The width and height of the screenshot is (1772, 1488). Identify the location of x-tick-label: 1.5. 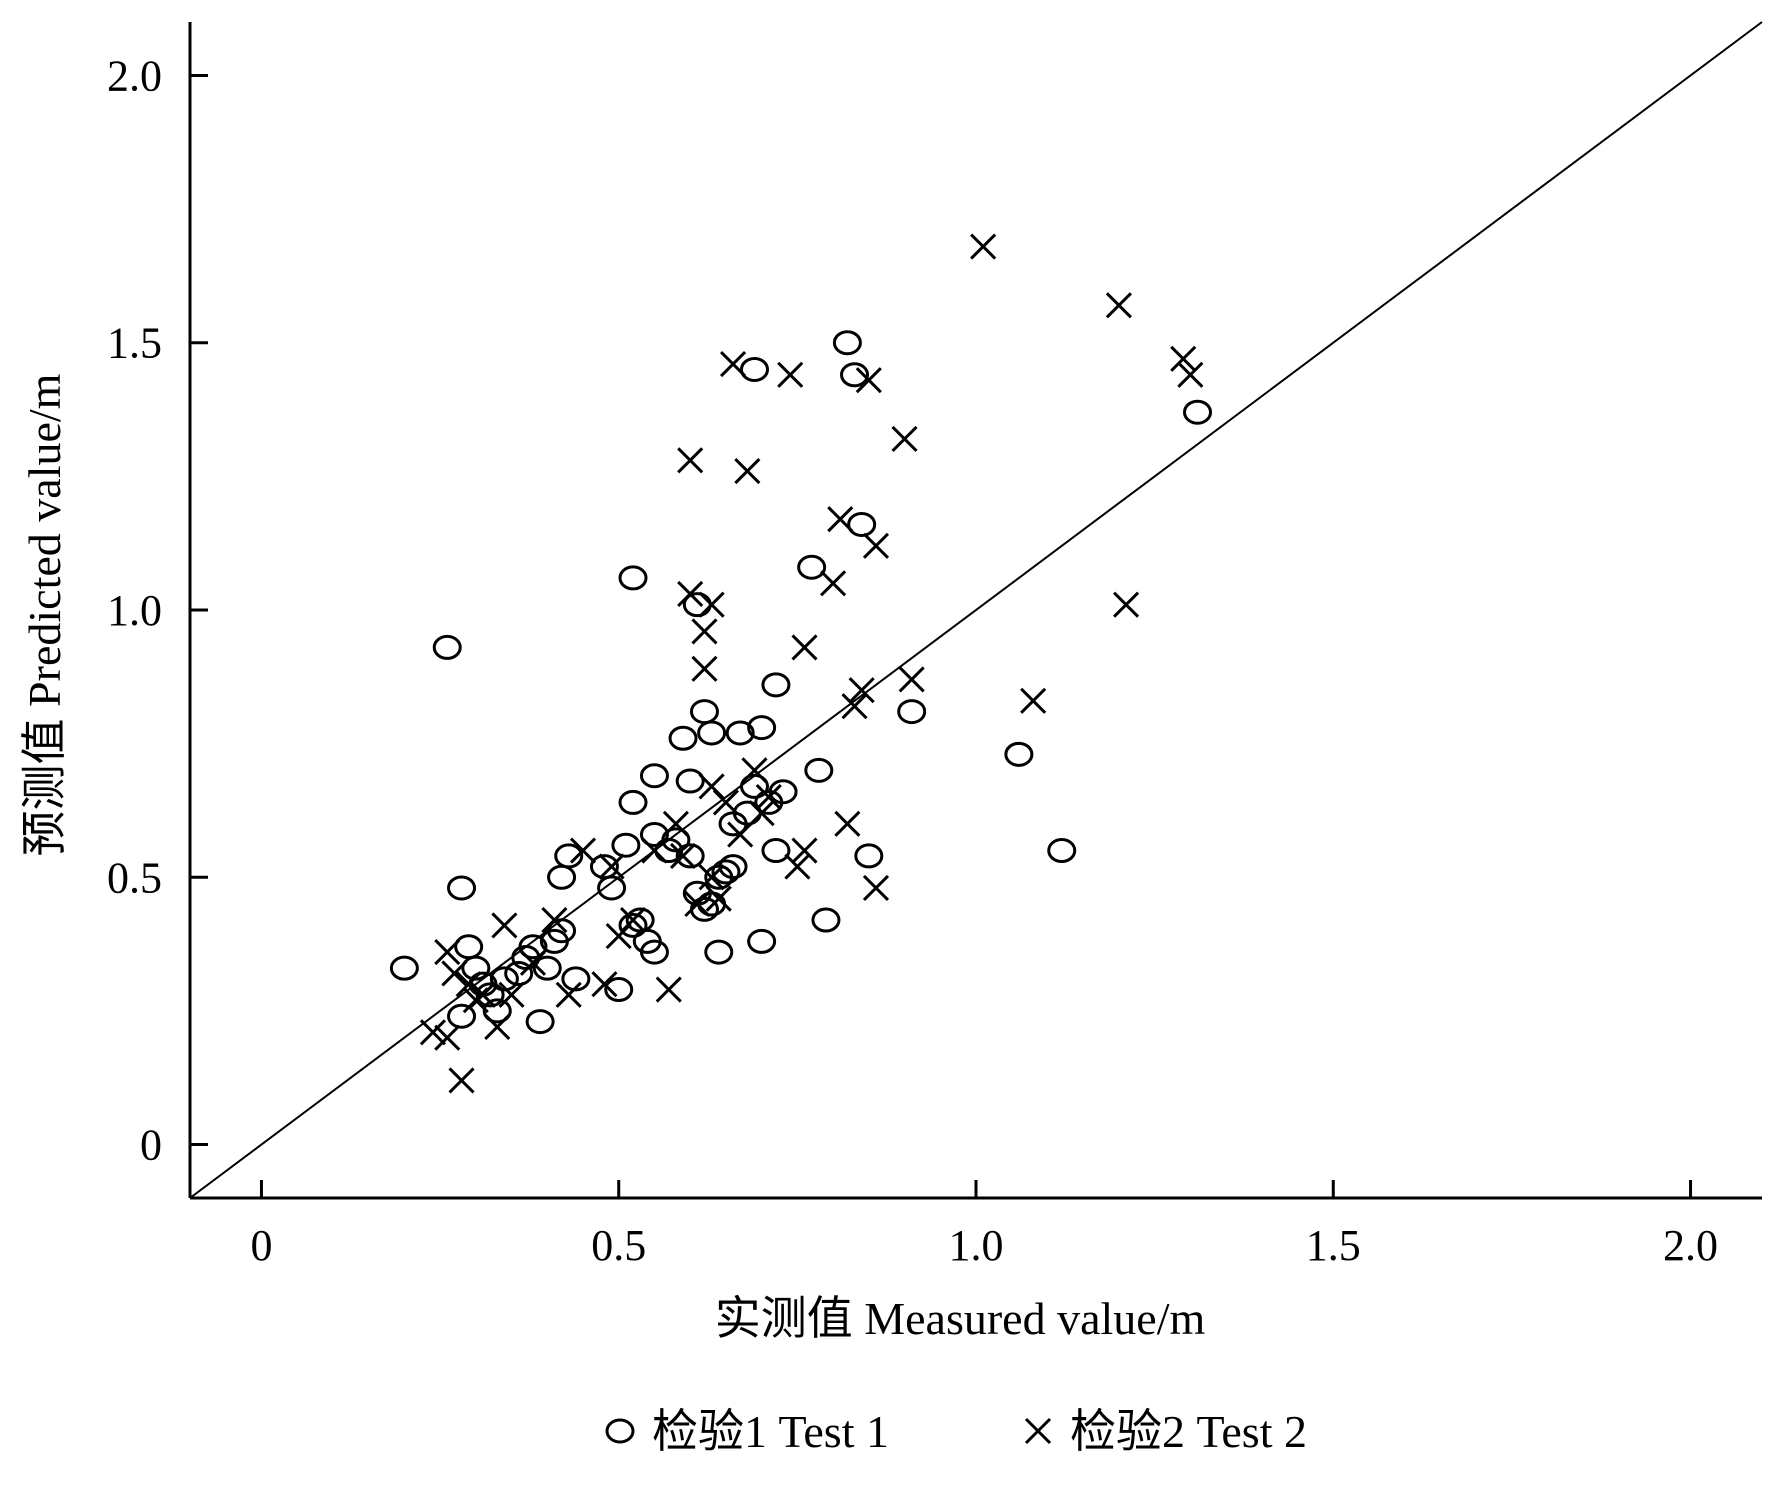
(1333, 1245).